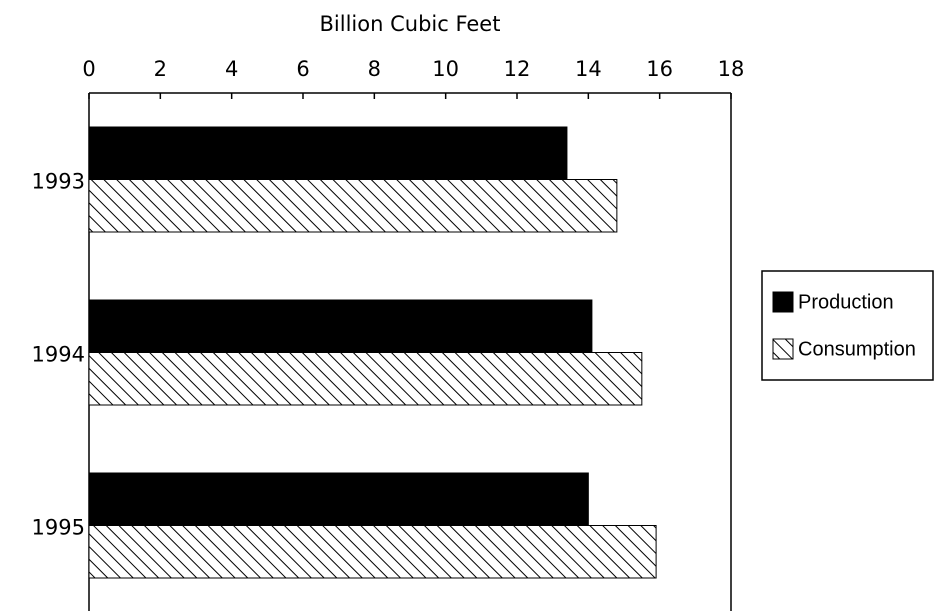  I want to click on x-tick-label: 6, so click(302, 69).